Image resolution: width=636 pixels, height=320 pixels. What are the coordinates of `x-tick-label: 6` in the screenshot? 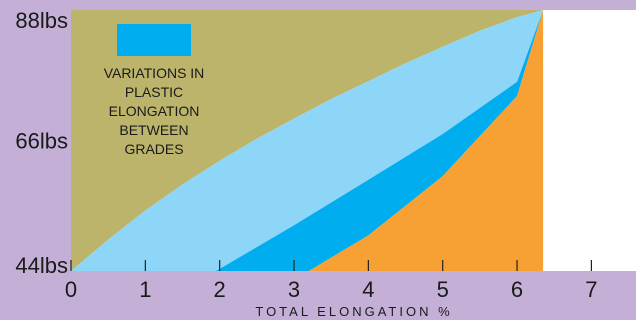 It's located at (517, 289).